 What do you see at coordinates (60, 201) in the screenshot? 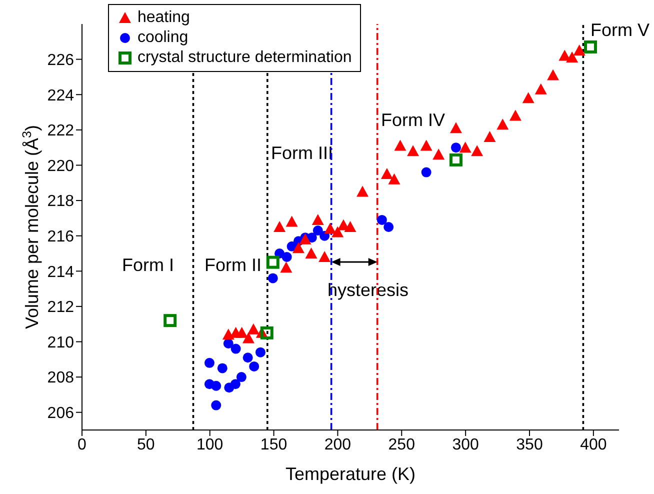
I see `y-tick-label: 218` at bounding box center [60, 201].